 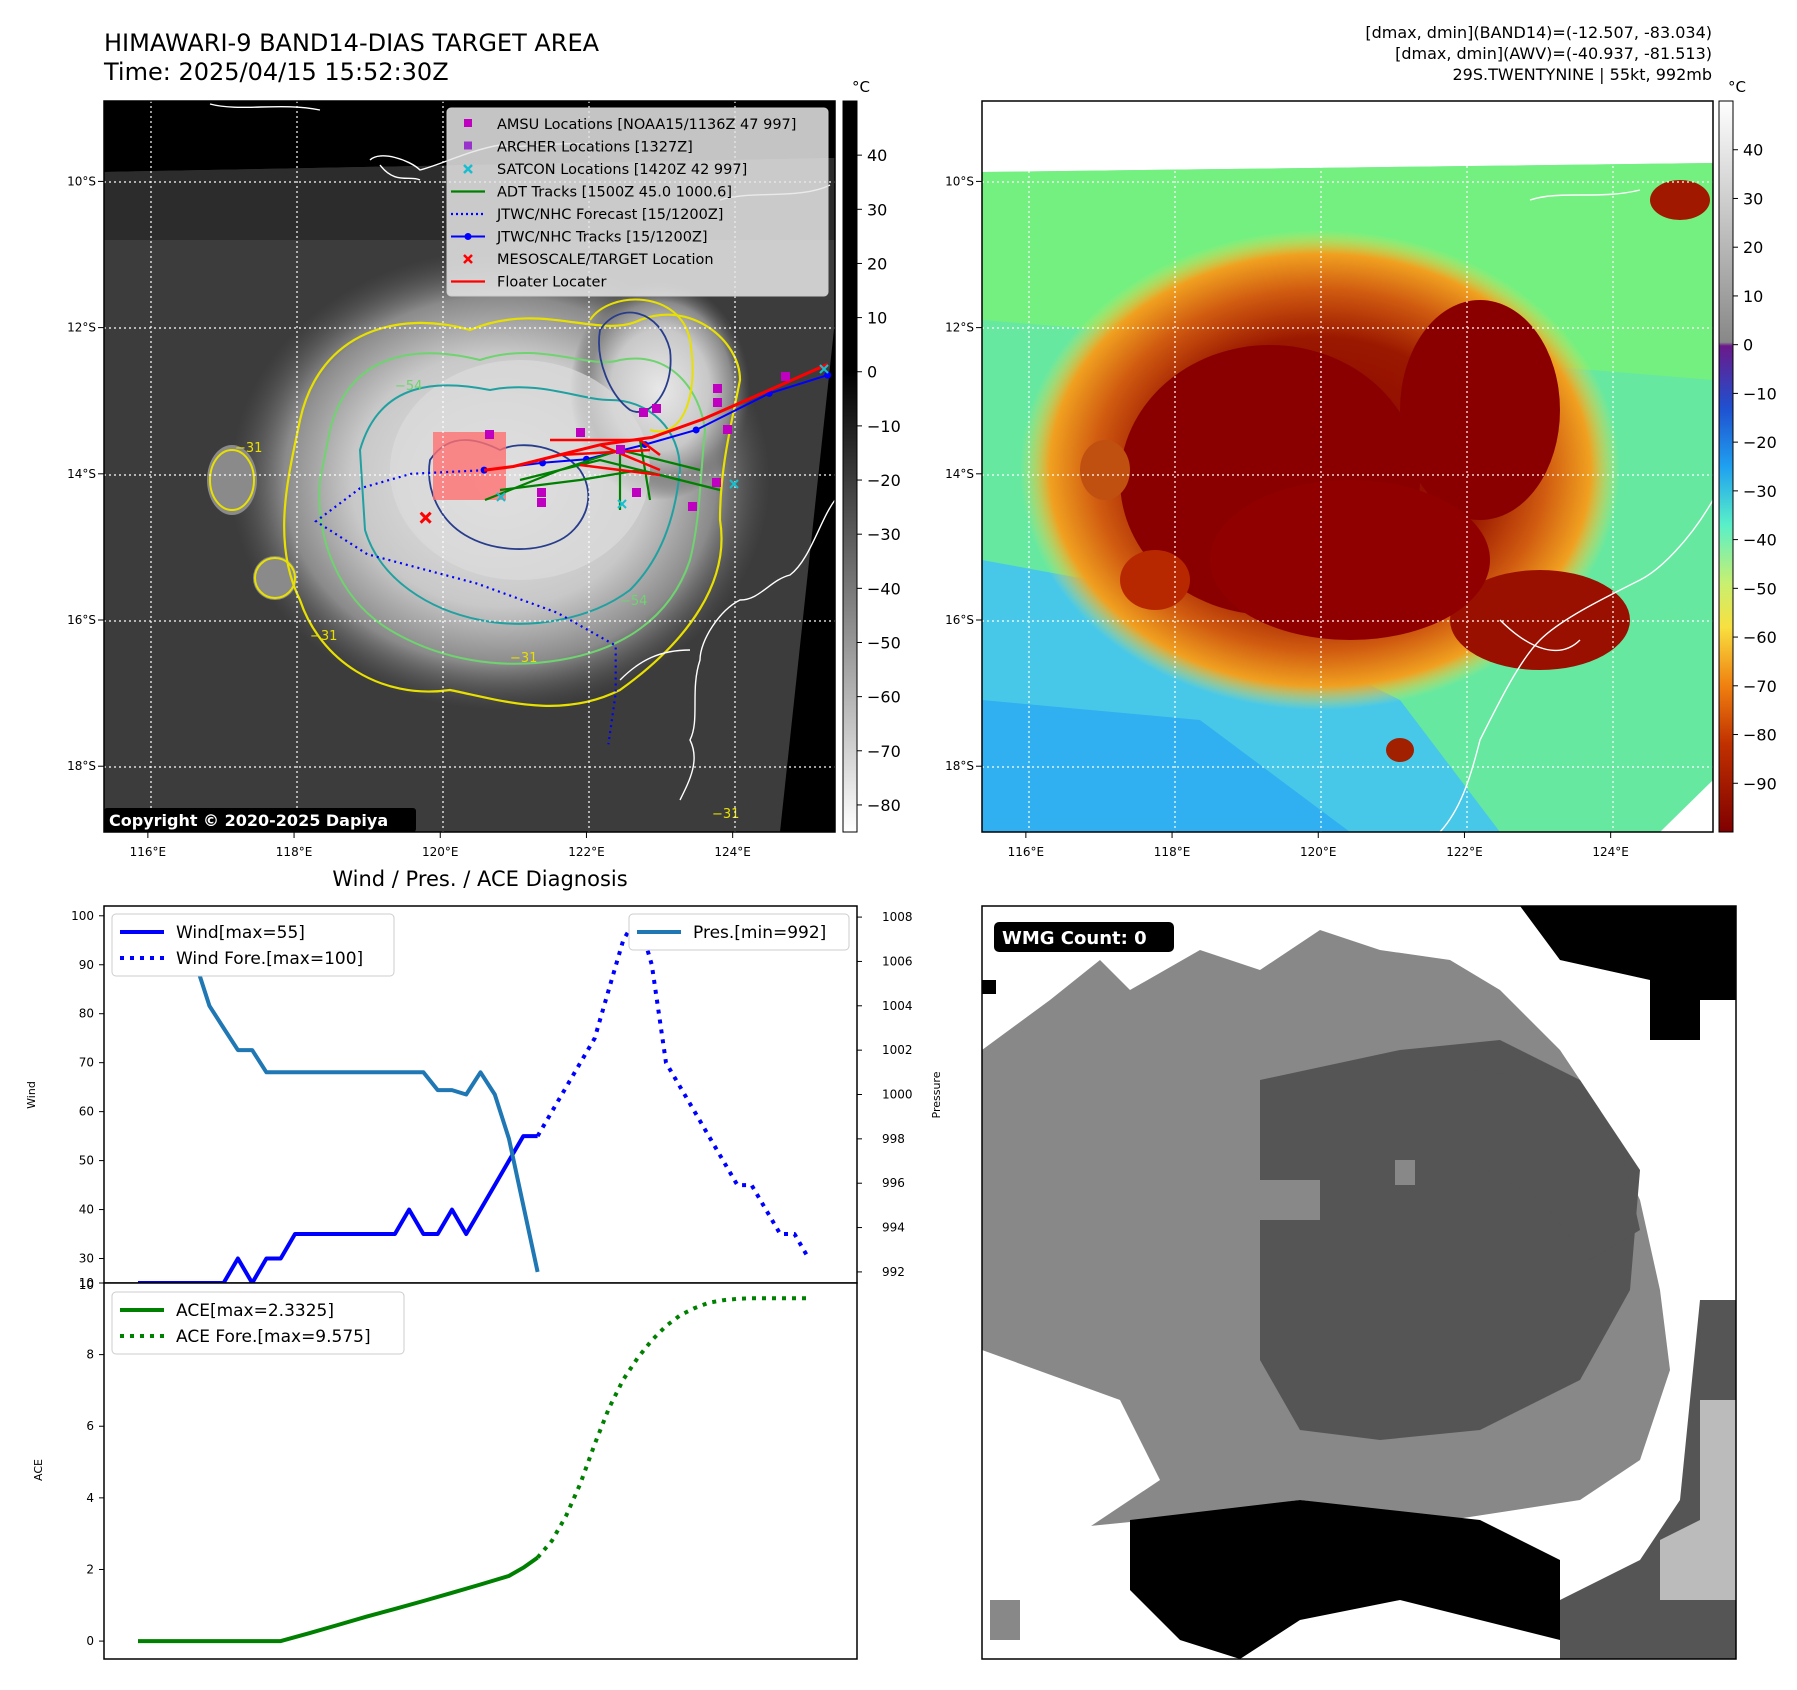 What do you see at coordinates (893, 1272) in the screenshot?
I see `y2-tick-label: 992` at bounding box center [893, 1272].